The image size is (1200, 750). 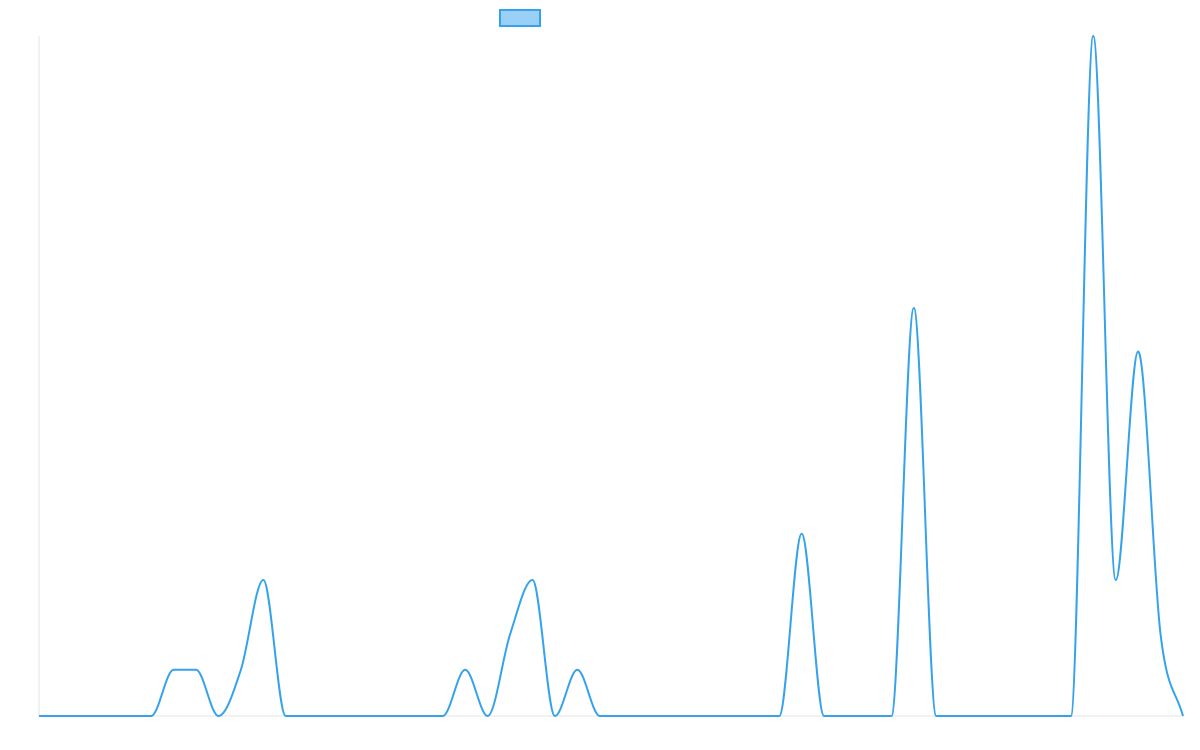 I want to click on legend, so click(x=520, y=18).